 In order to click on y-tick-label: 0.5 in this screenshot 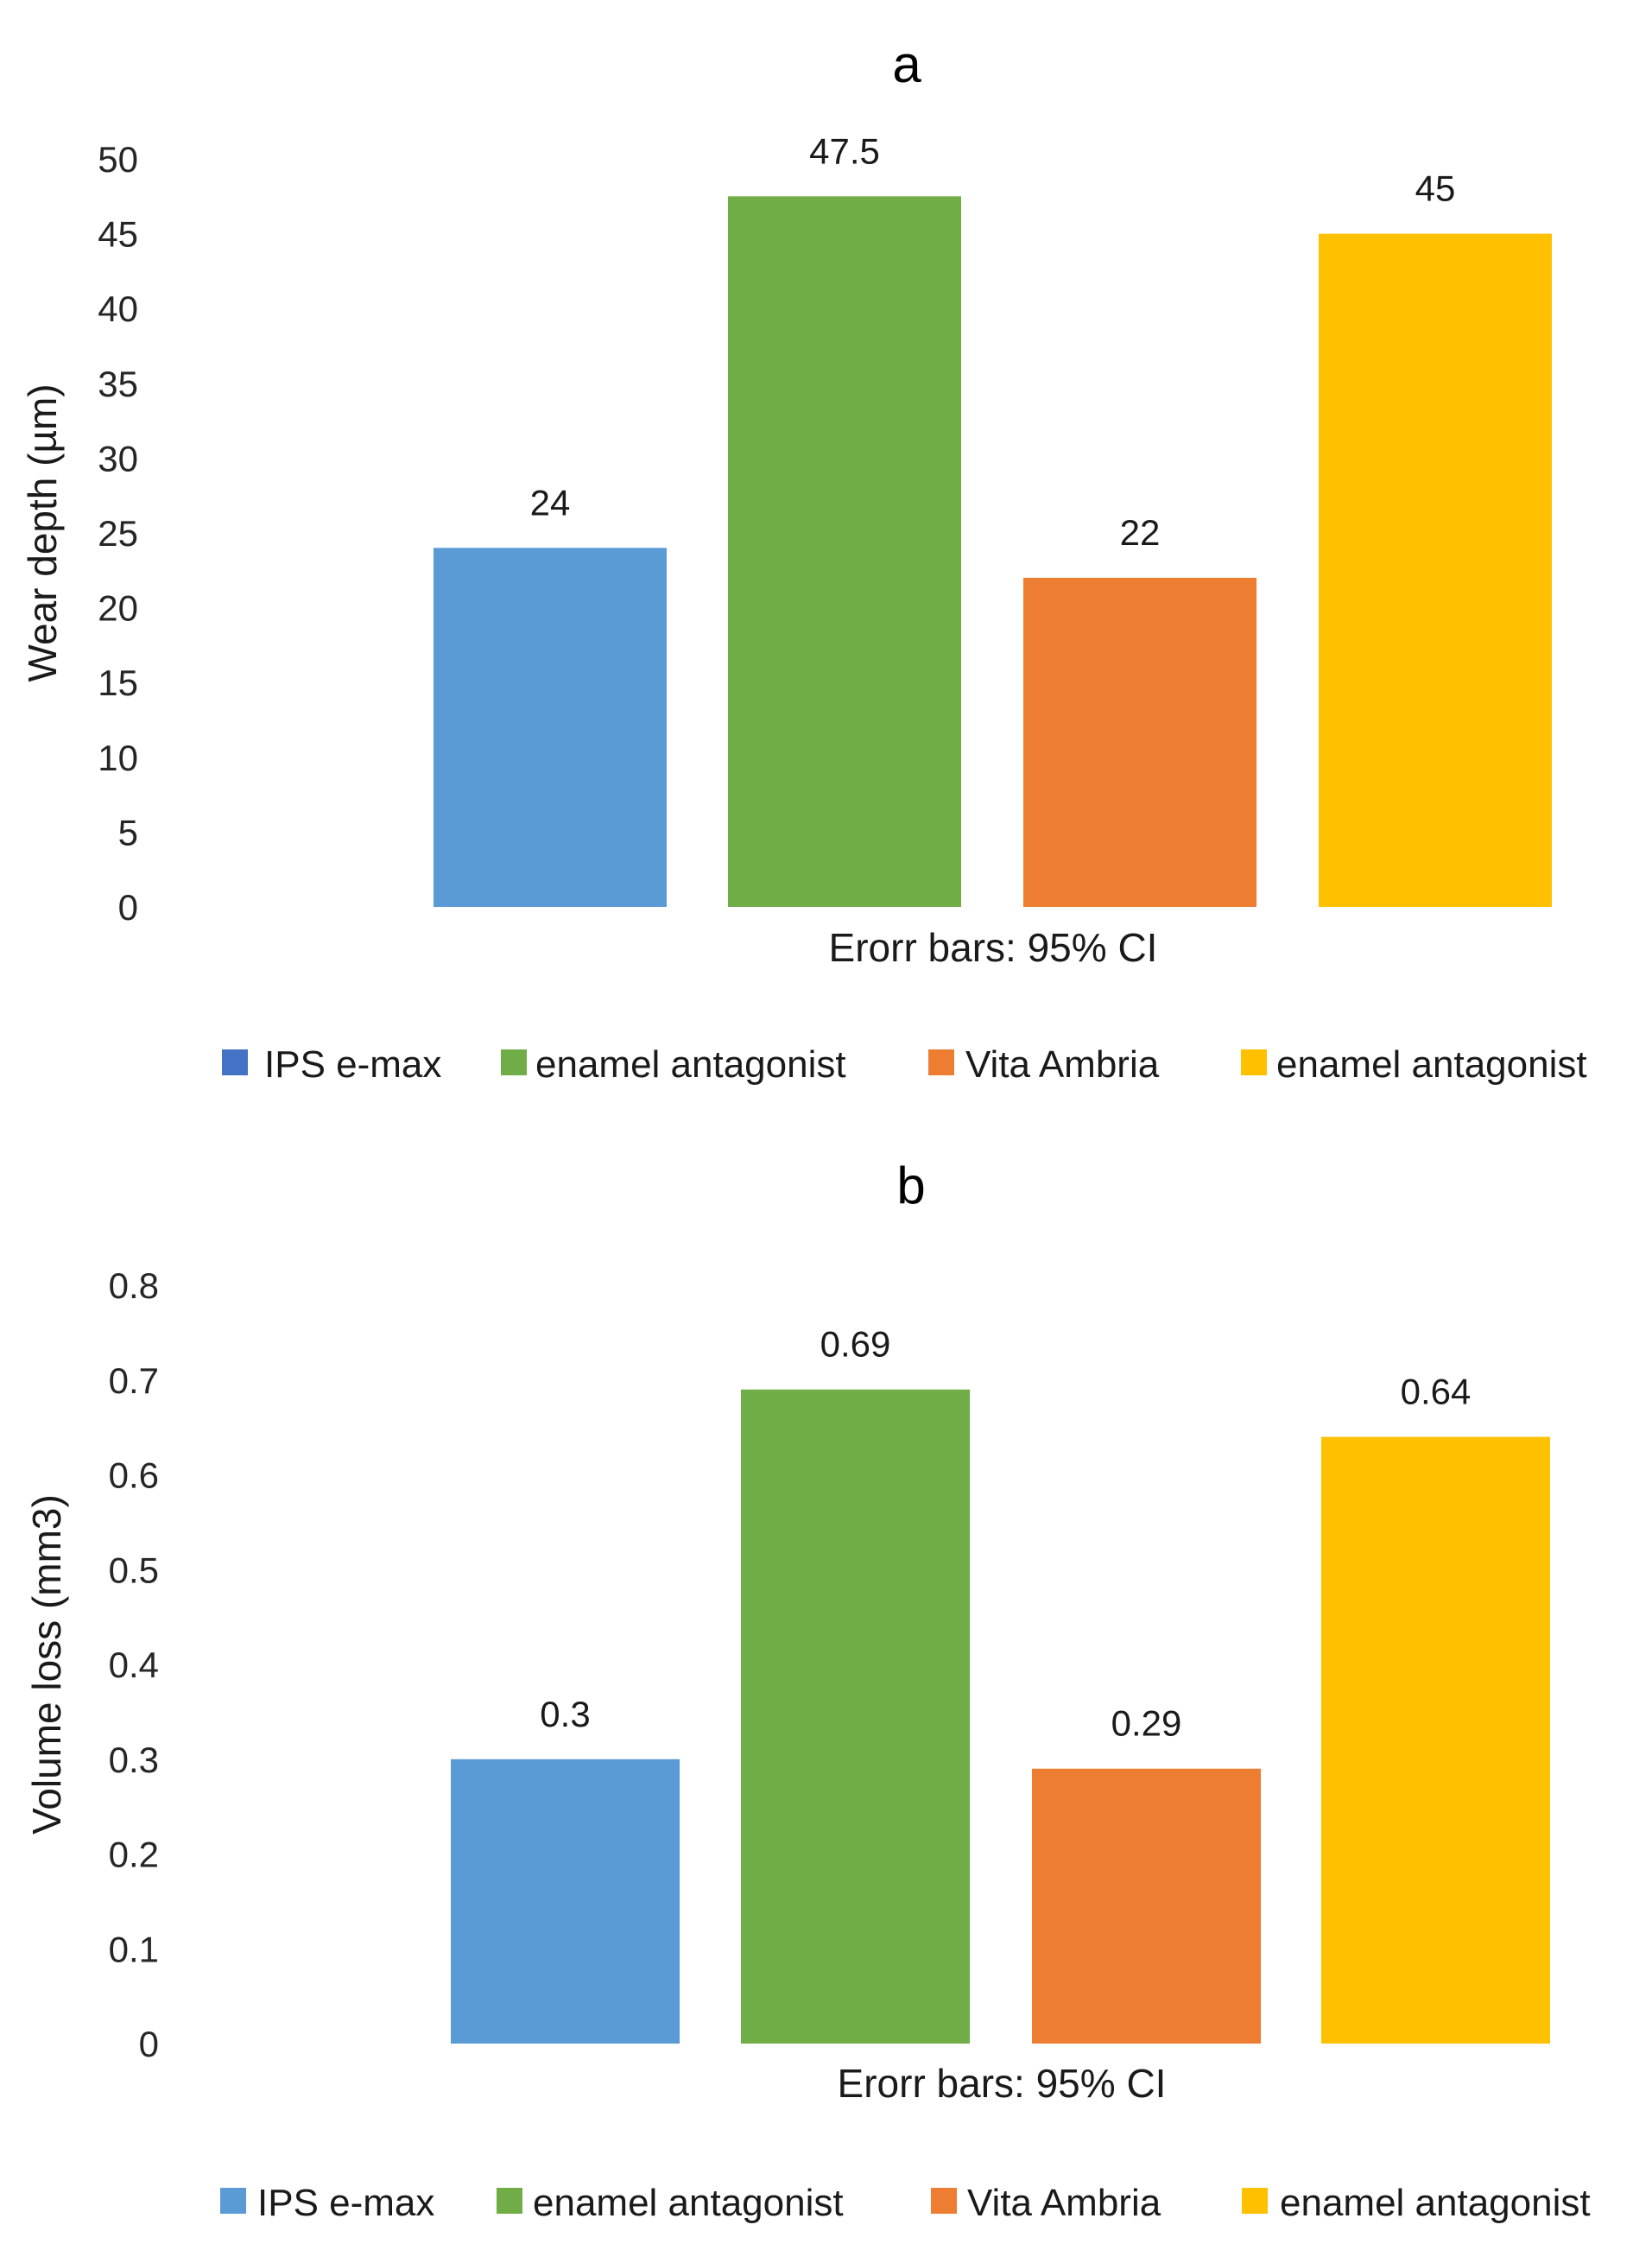, I will do `click(134, 1570)`.